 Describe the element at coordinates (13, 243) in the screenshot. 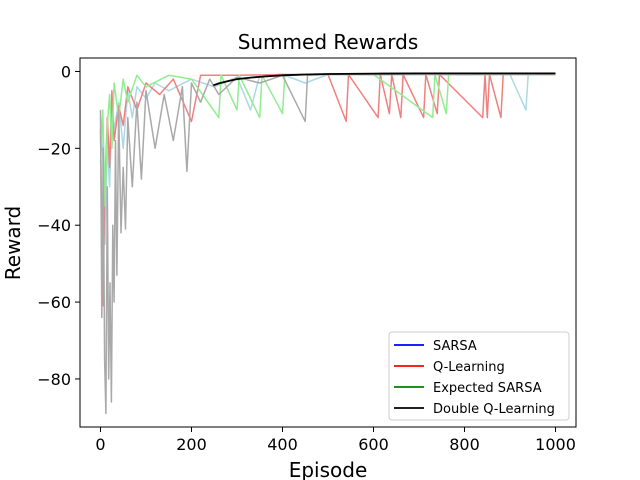

I see `y-axis-label: Reward` at that location.